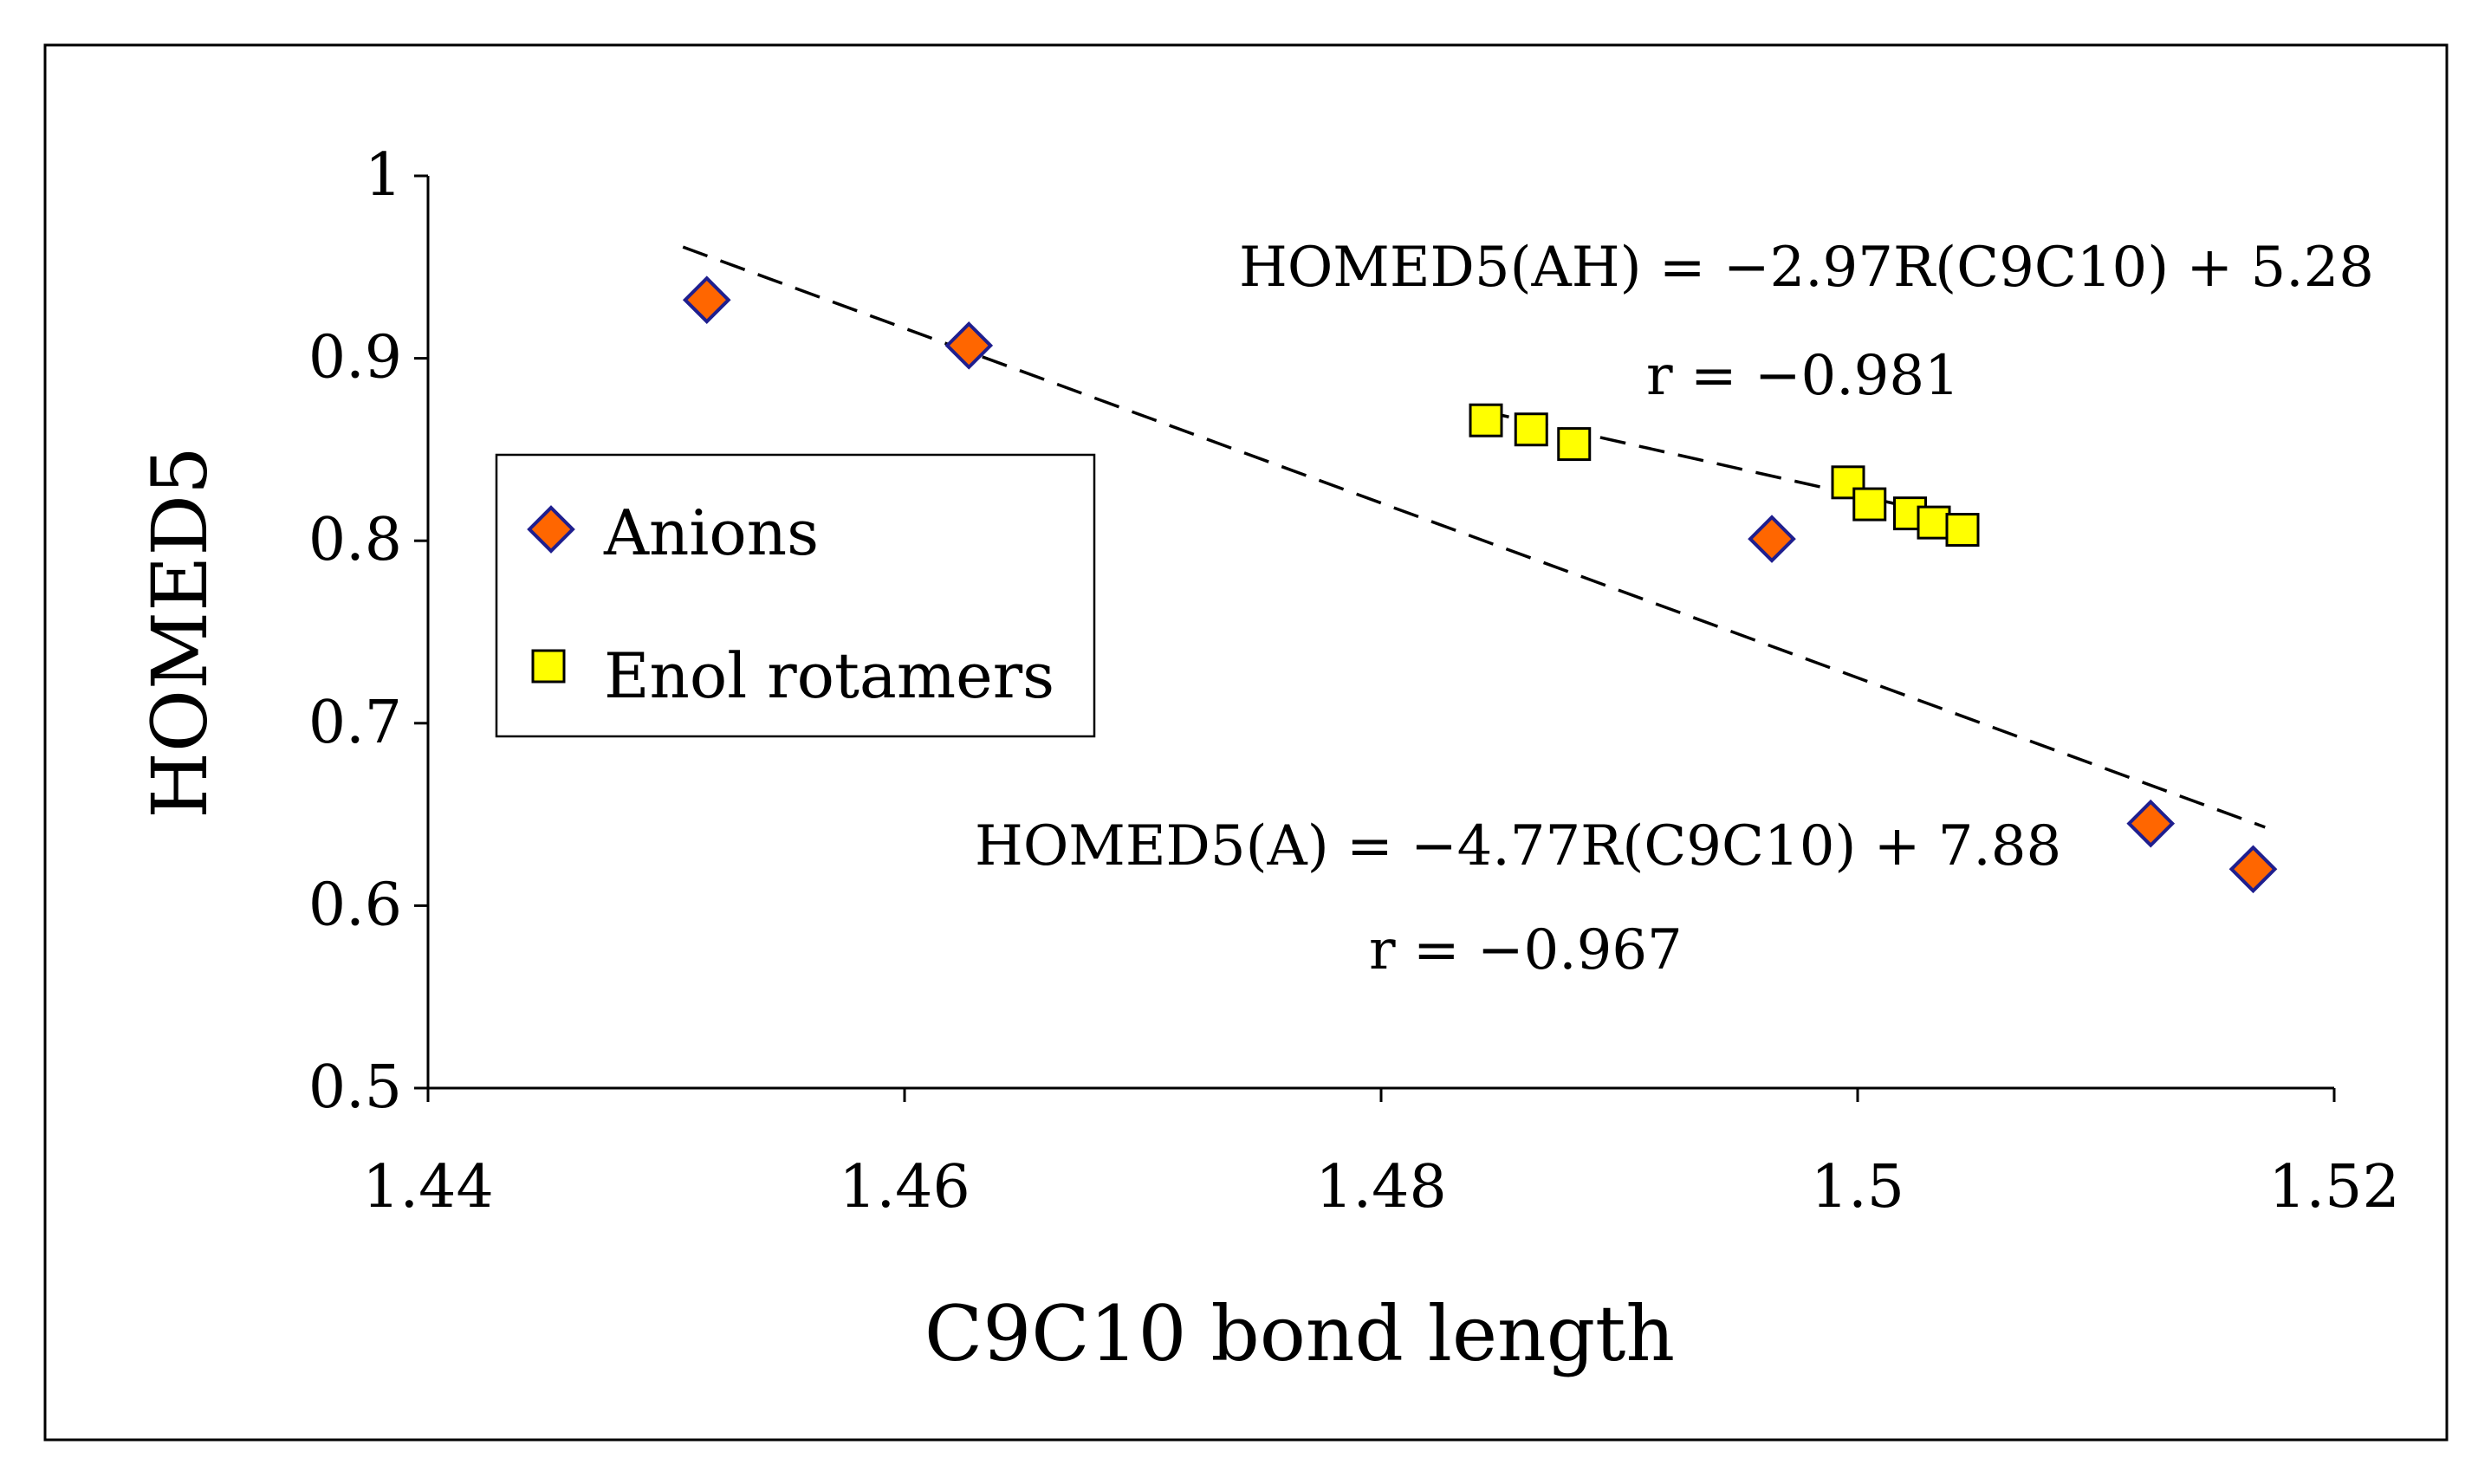 This screenshot has height=1484, width=2491. Describe the element at coordinates (355, 905) in the screenshot. I see `y-tick-label: 0.6` at that location.